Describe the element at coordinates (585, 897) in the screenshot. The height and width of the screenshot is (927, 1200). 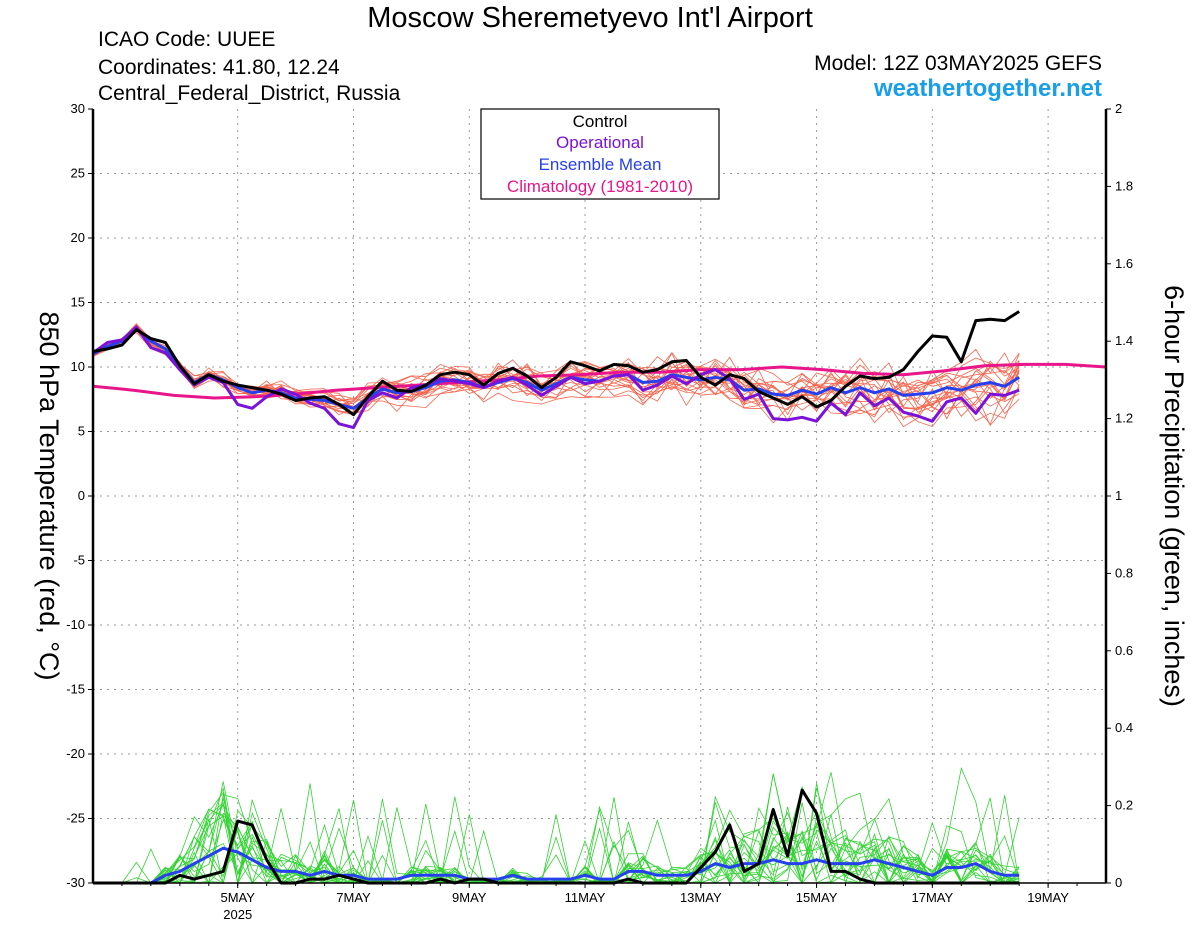
I see `x-tick-label: 11MAY` at that location.